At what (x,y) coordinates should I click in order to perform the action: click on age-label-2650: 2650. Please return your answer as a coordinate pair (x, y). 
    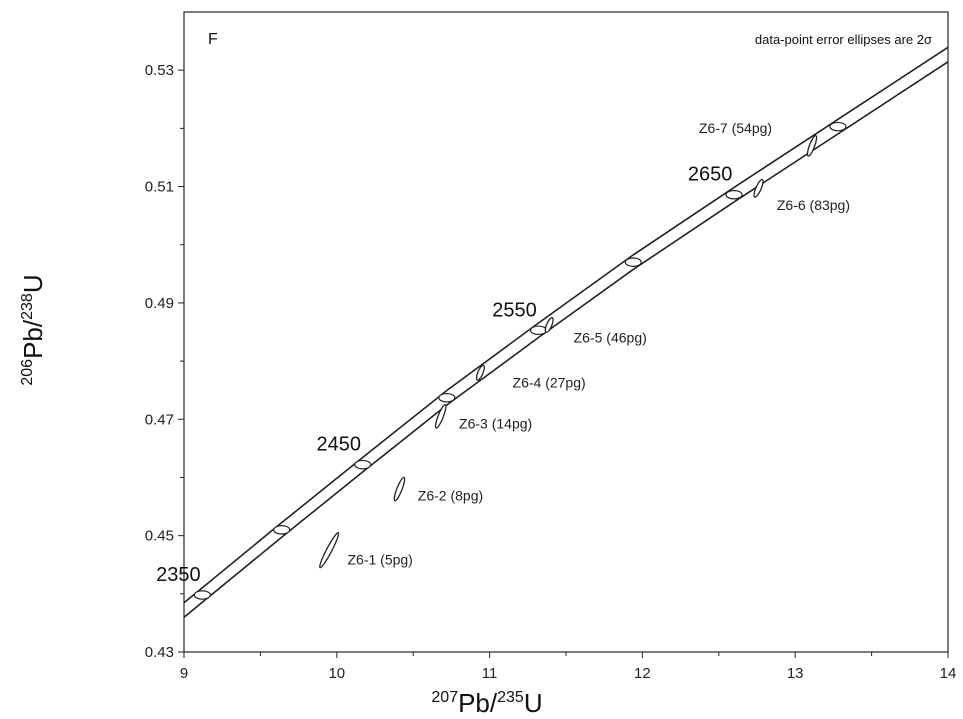
    Looking at the image, I should click on (710, 175).